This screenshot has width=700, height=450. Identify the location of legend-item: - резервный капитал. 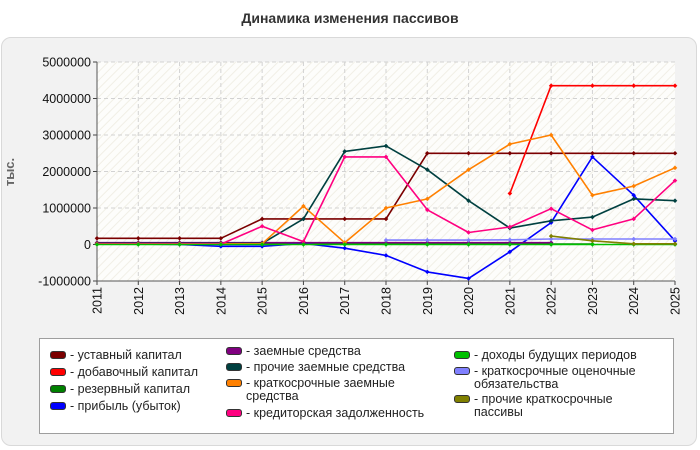
(130, 389).